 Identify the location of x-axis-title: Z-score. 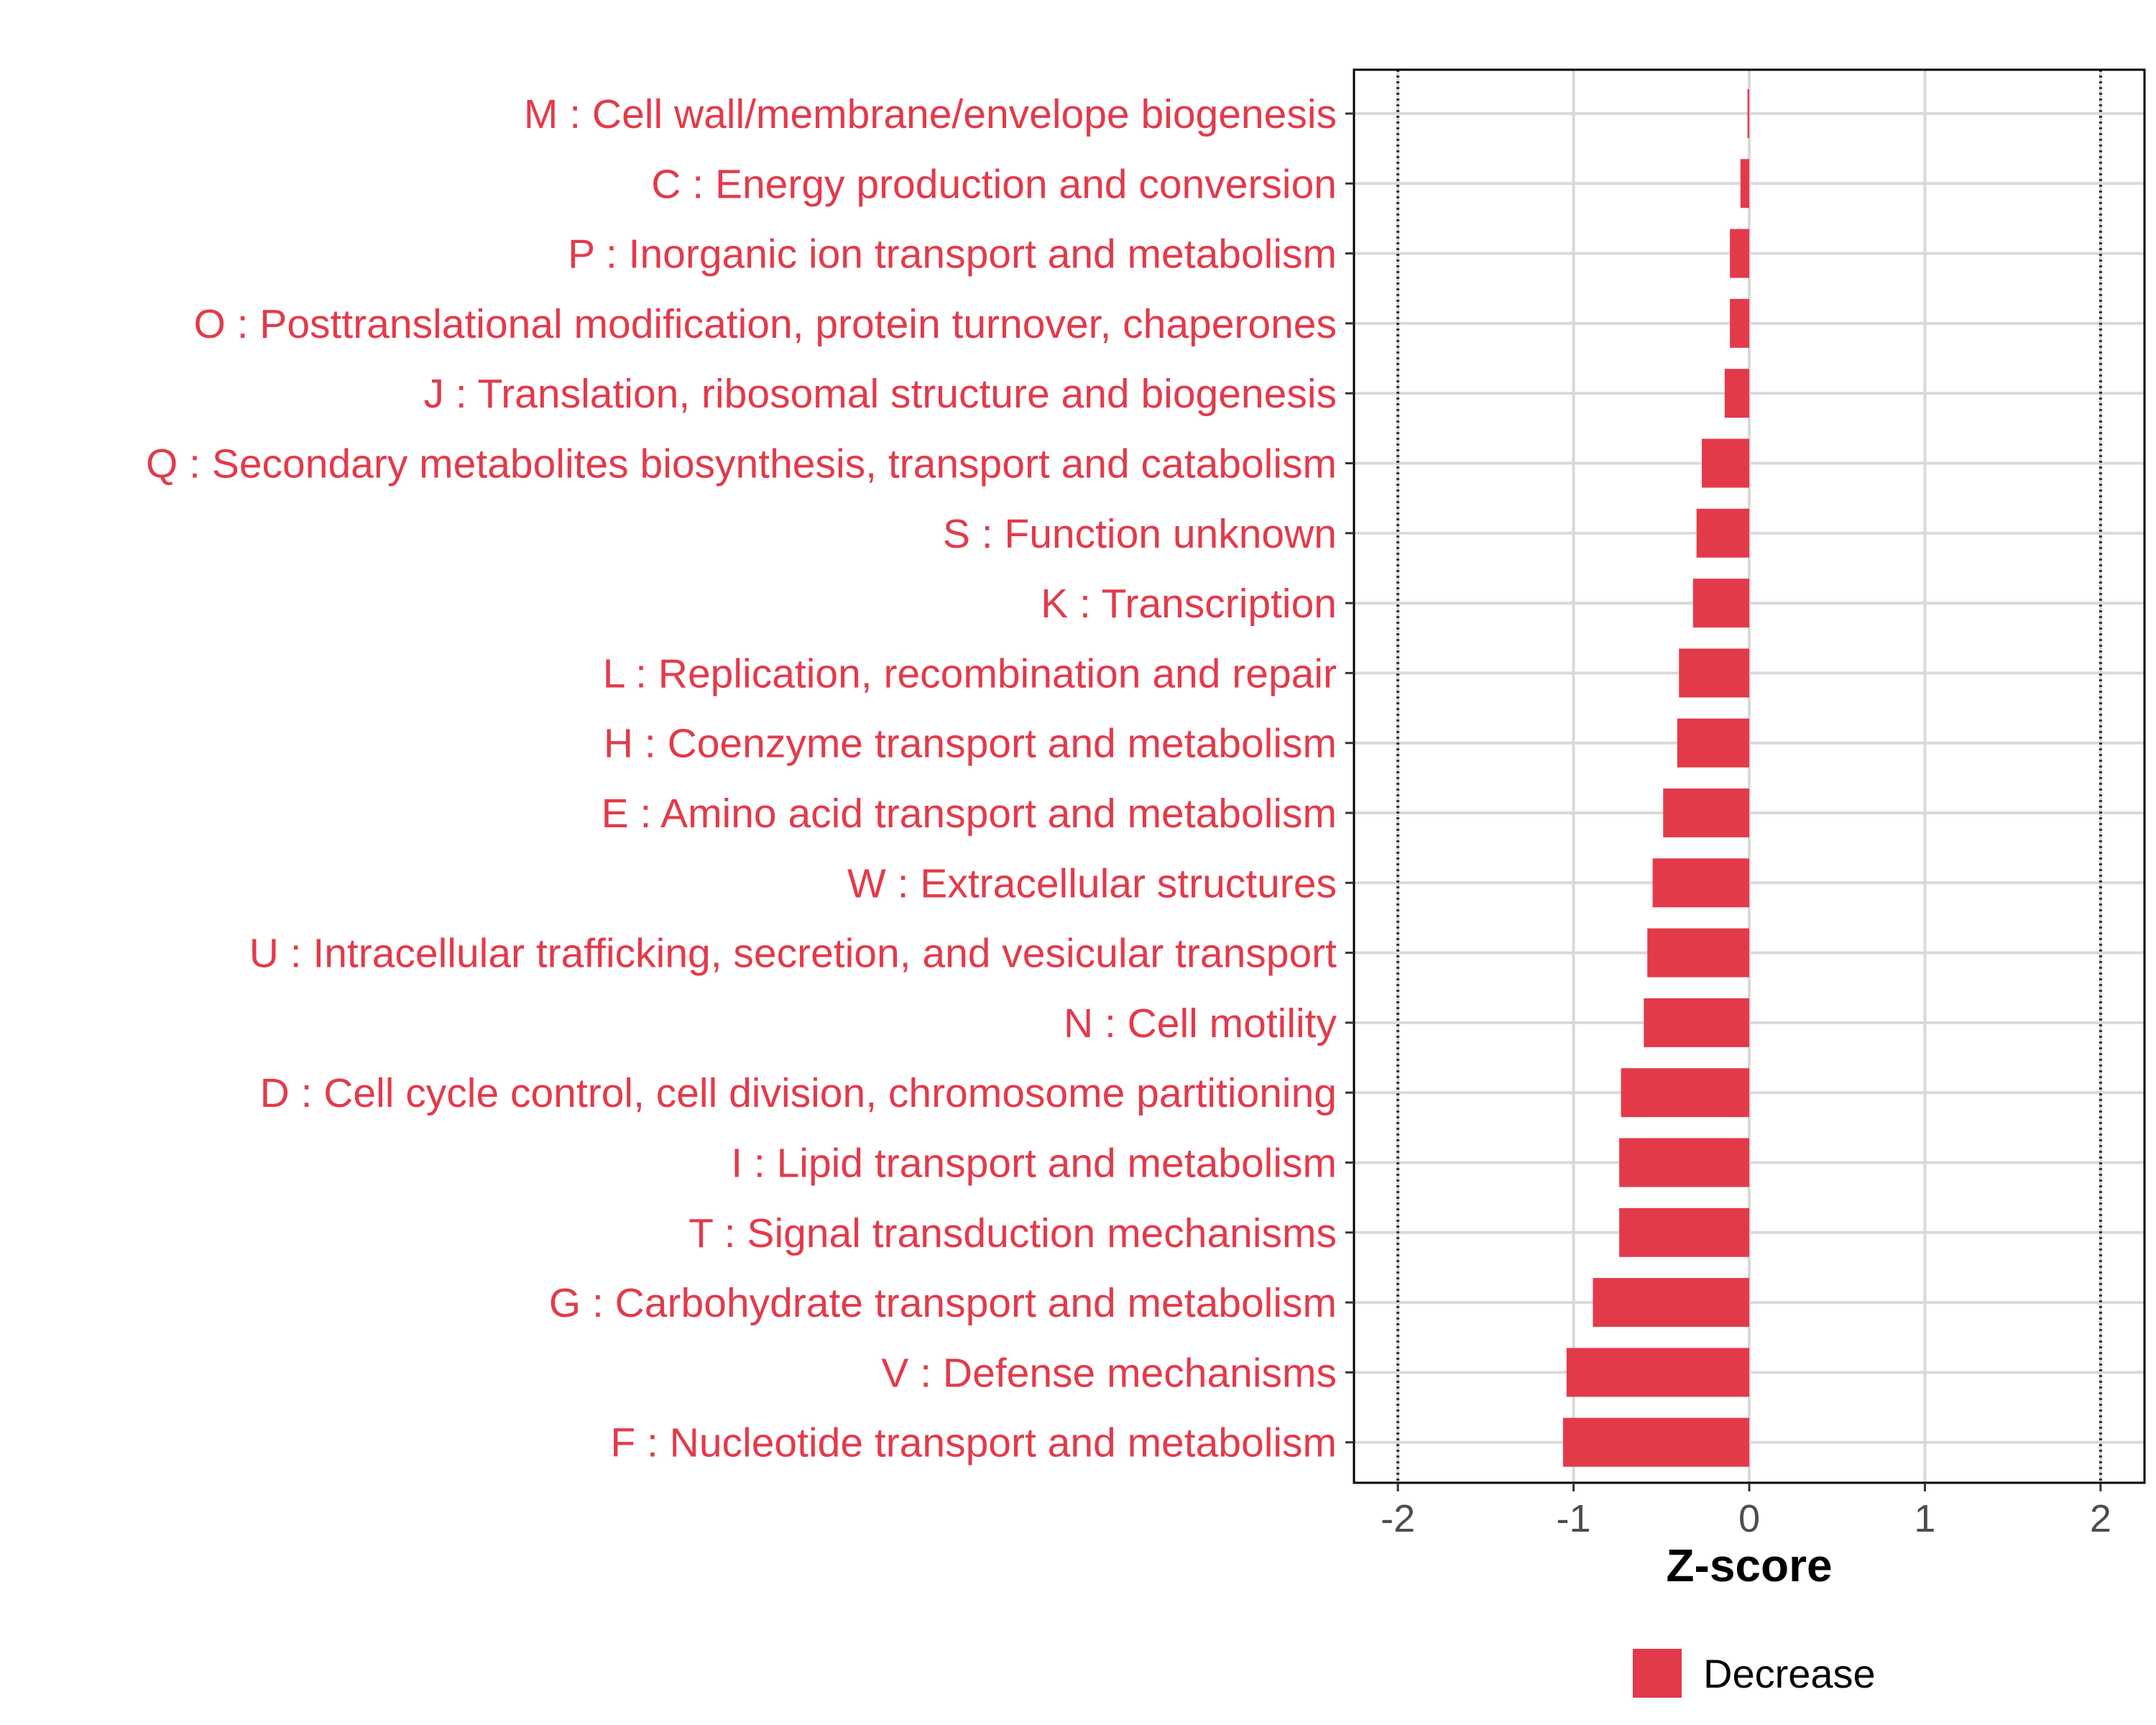
(1749, 1565).